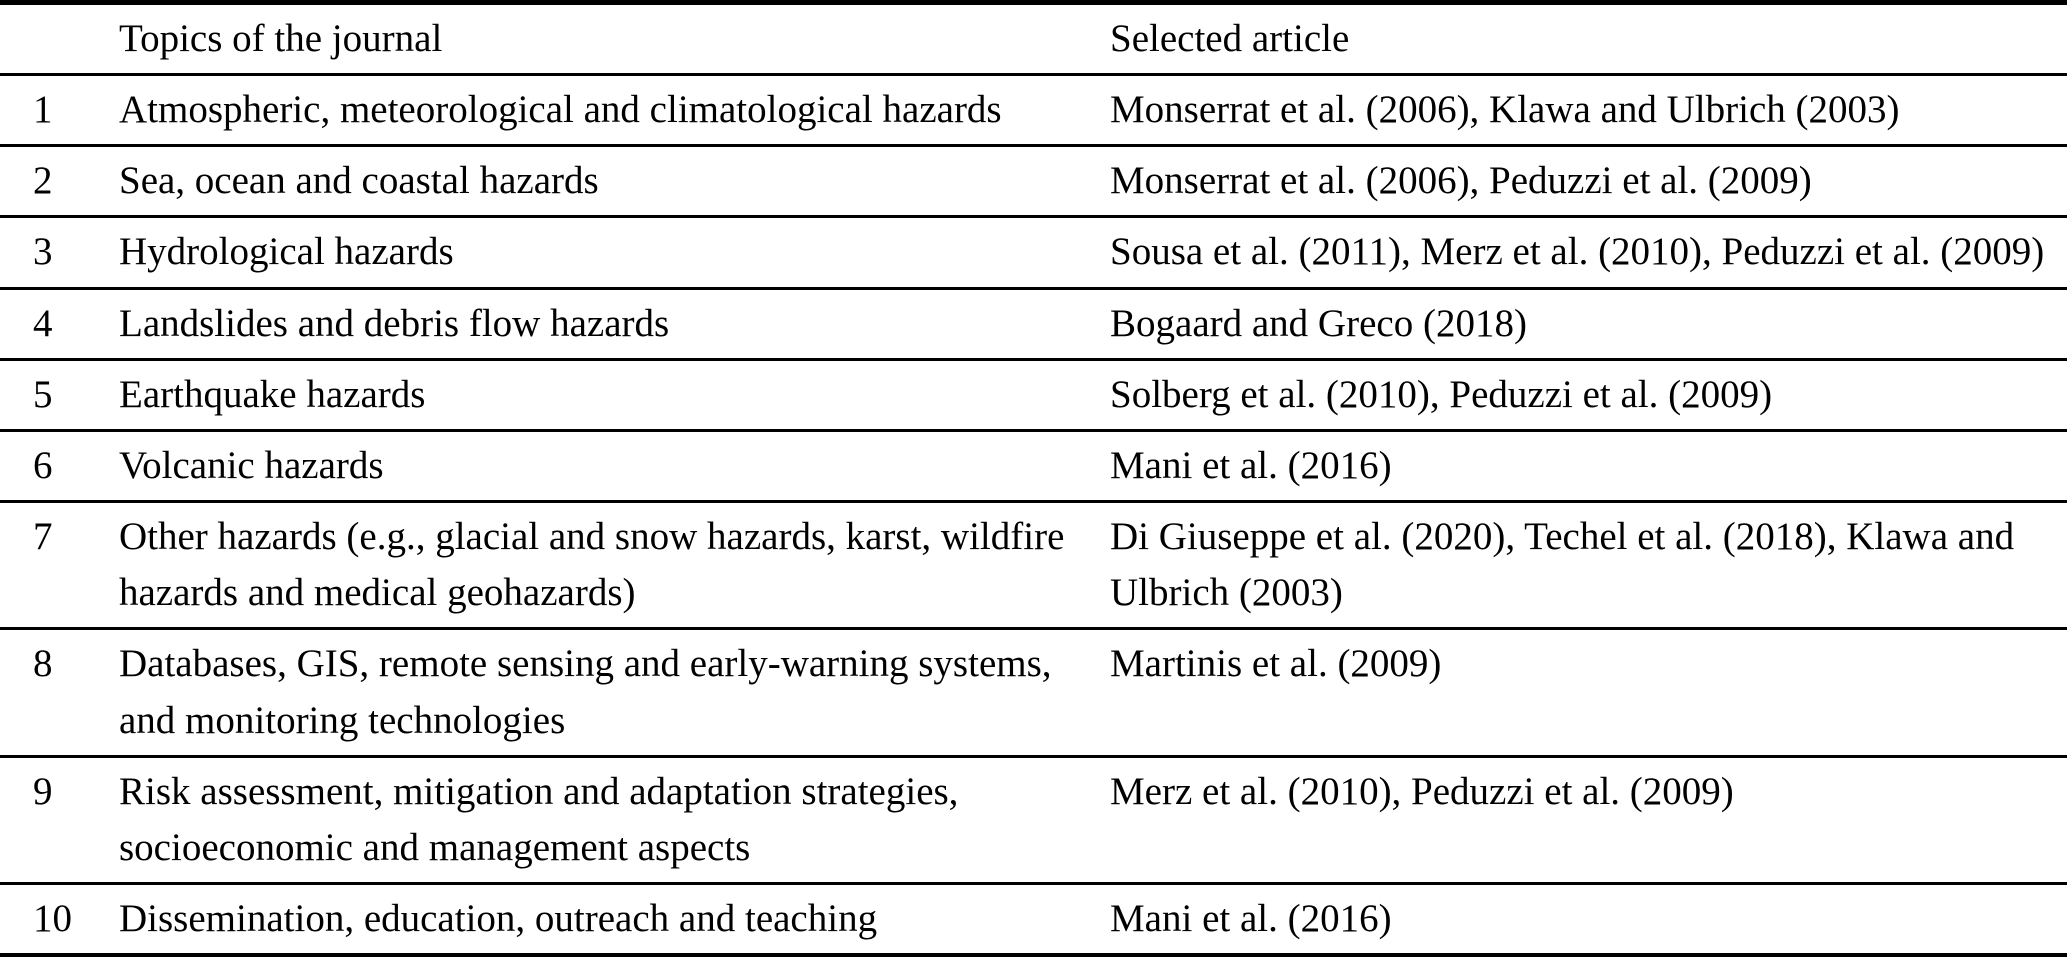 The image size is (2067, 957). I want to click on article-cell: Bogaard and Greco (2018), so click(1318, 323).